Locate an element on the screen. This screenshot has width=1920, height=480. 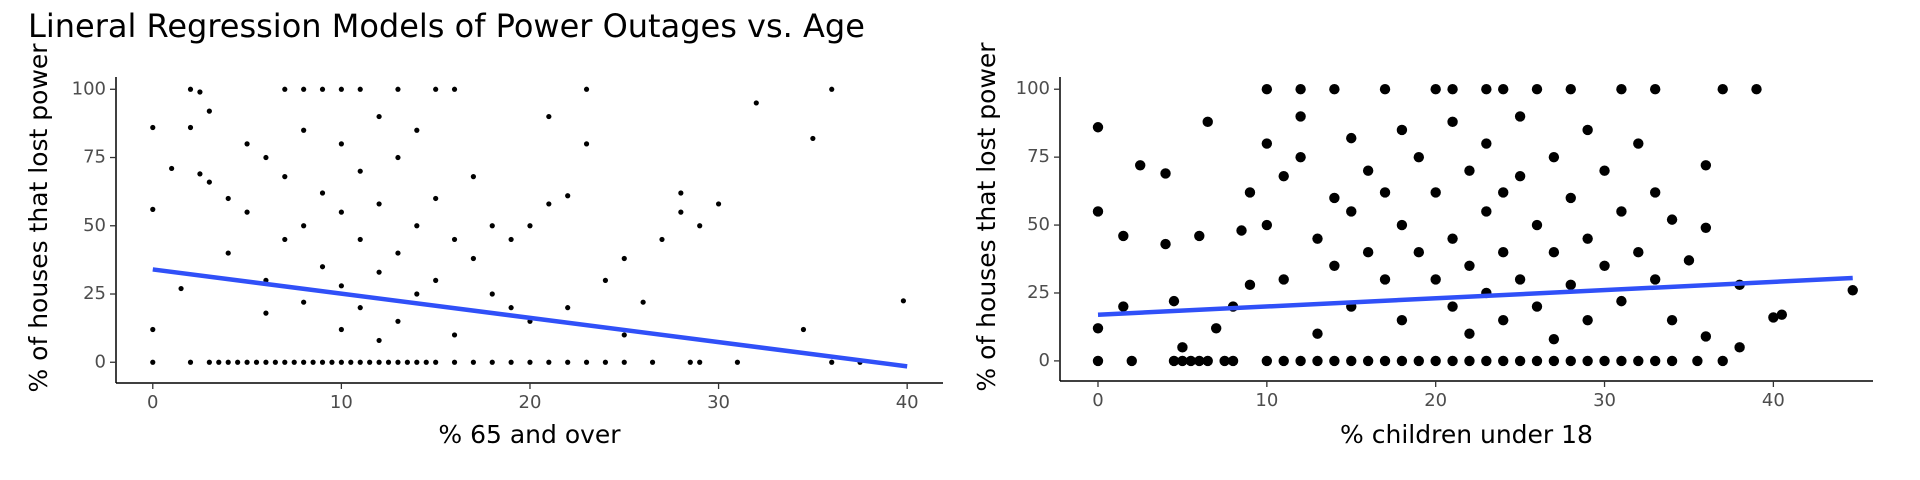
y-tick-label: 75 is located at coordinates (94, 157).